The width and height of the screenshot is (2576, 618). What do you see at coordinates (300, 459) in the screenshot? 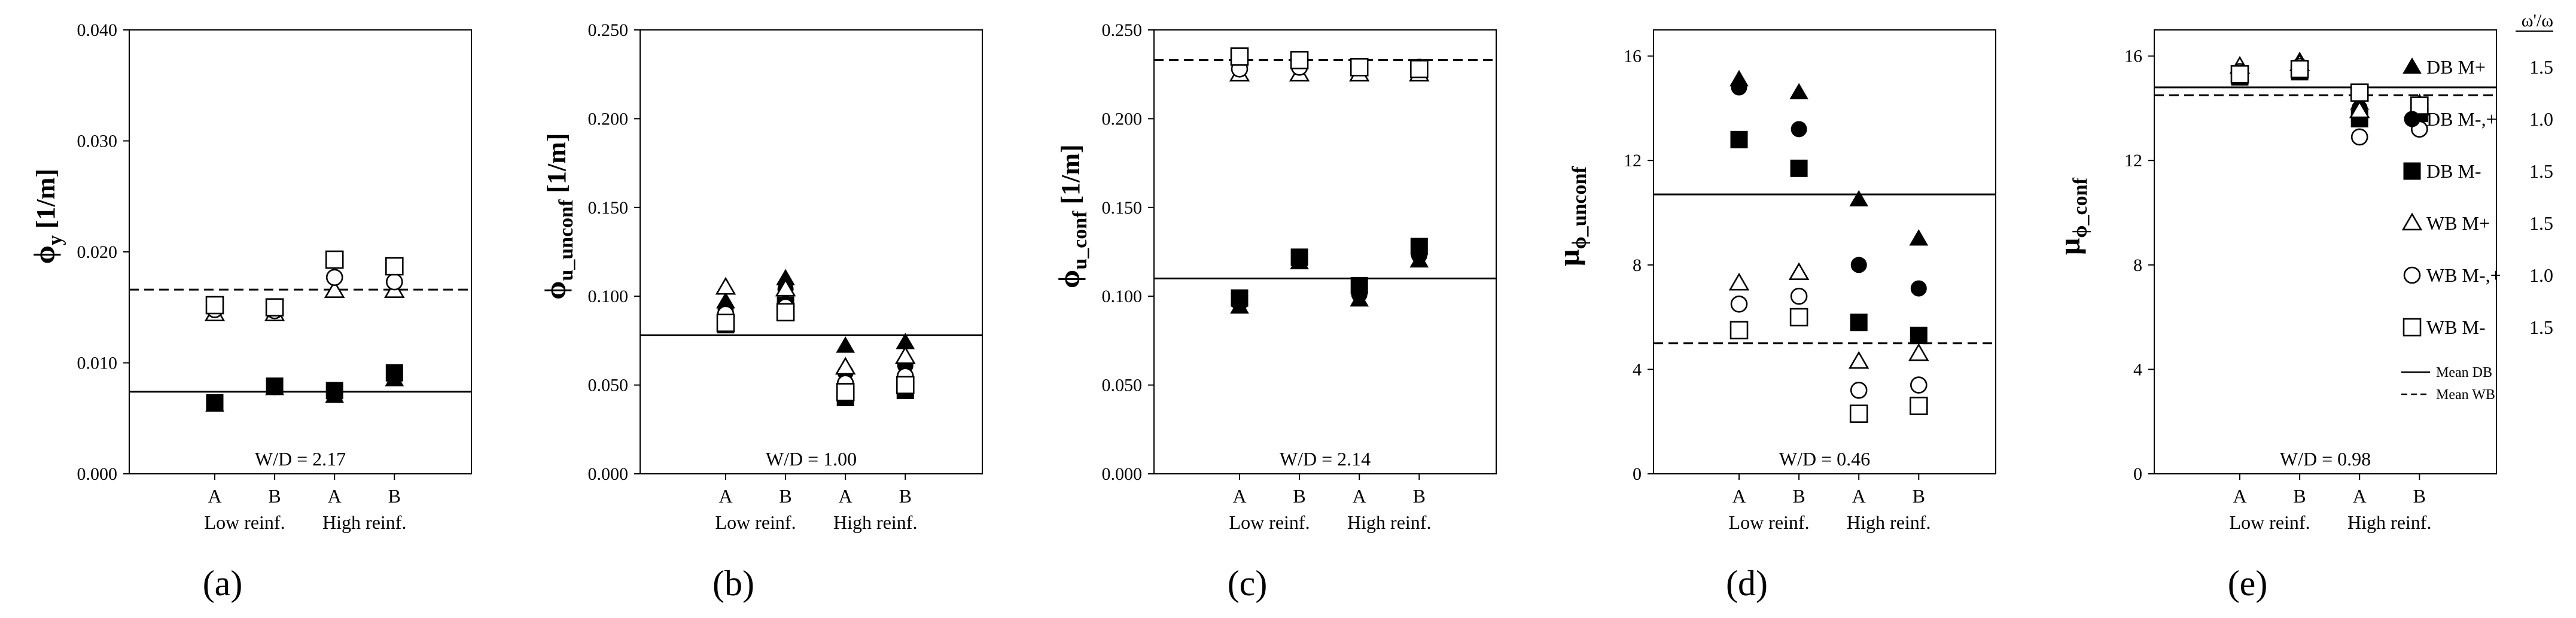
I see `wd-annotation: W/D = 2.17` at bounding box center [300, 459].